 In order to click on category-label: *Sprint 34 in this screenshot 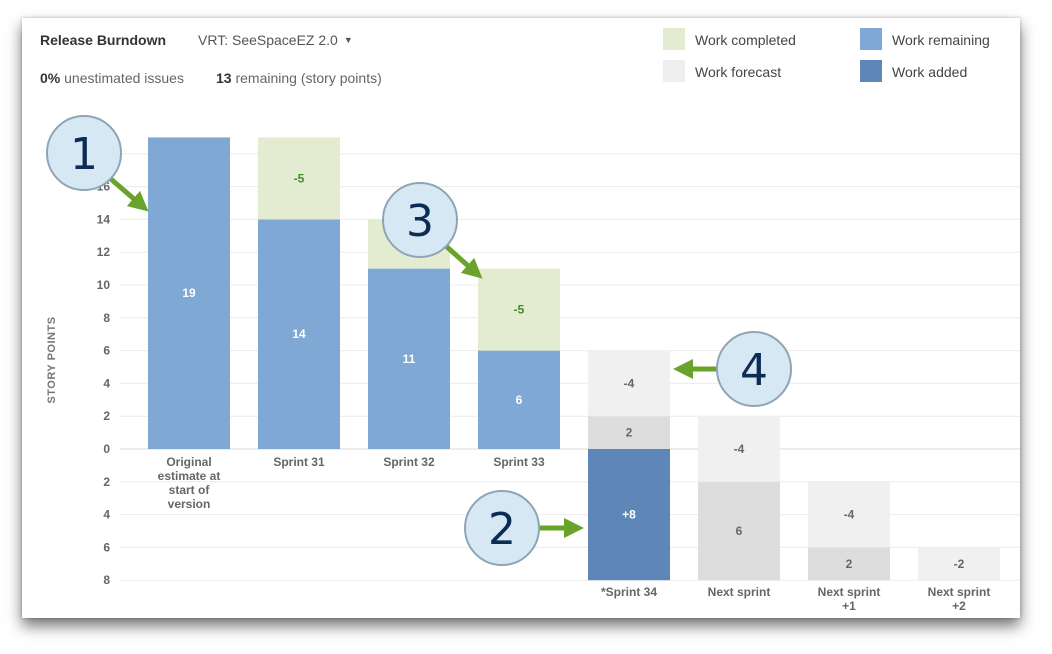, I will do `click(629, 592)`.